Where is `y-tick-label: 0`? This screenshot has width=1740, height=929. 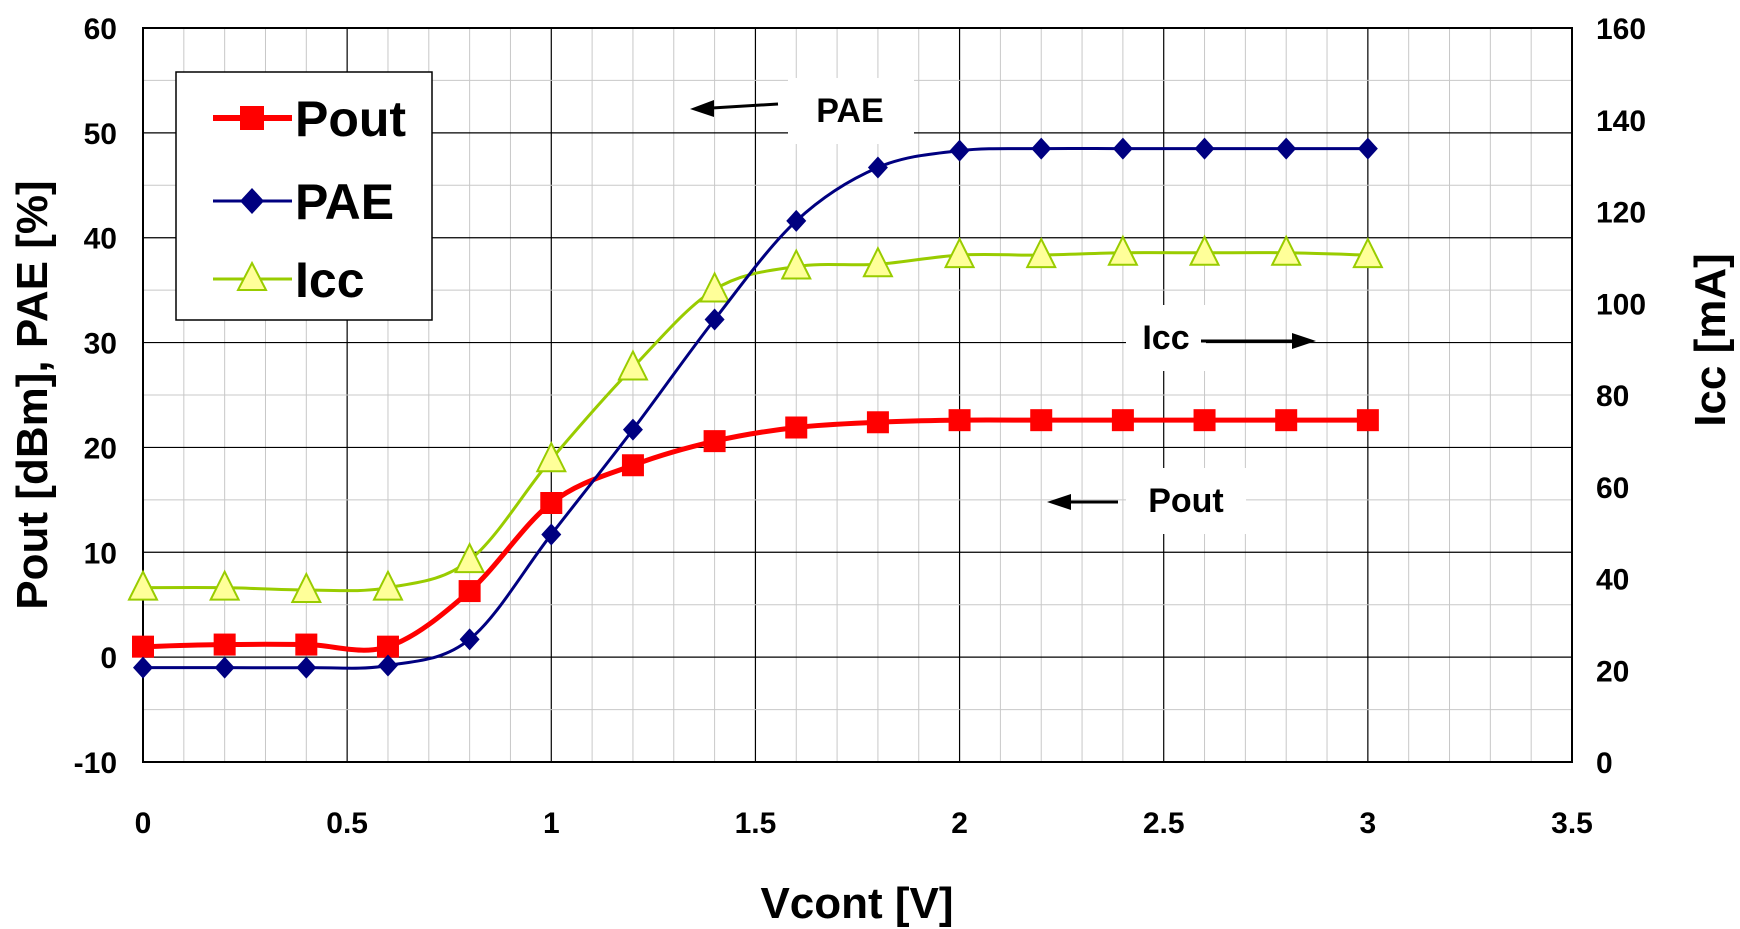
y-tick-label: 0 is located at coordinates (108, 658).